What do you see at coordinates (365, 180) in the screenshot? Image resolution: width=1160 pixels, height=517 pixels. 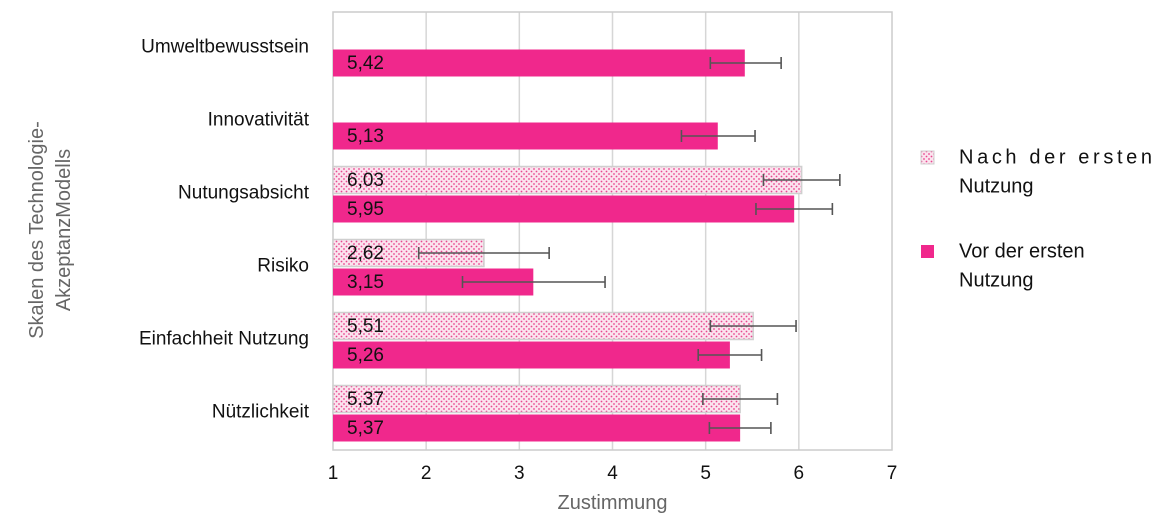 I see `data-label: 6,03` at bounding box center [365, 180].